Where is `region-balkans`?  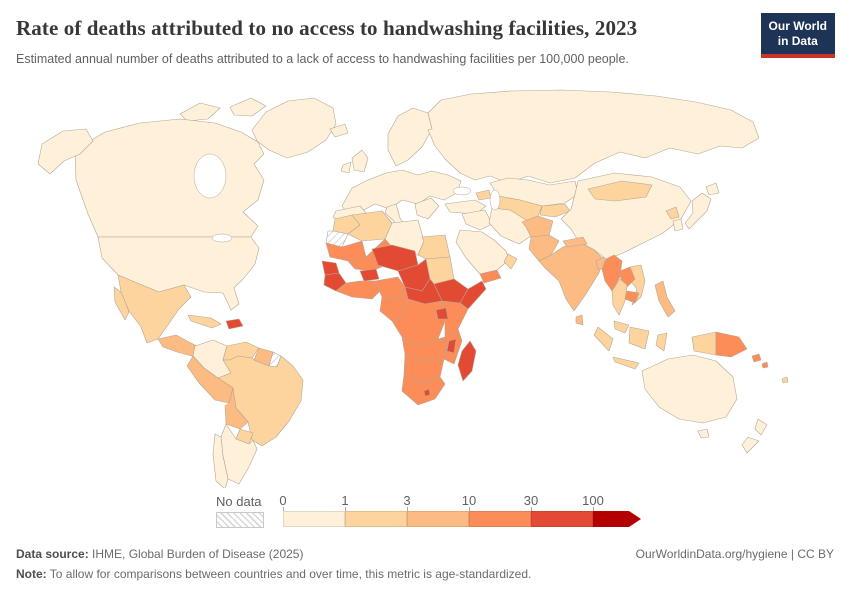
region-balkans is located at coordinates (427, 208).